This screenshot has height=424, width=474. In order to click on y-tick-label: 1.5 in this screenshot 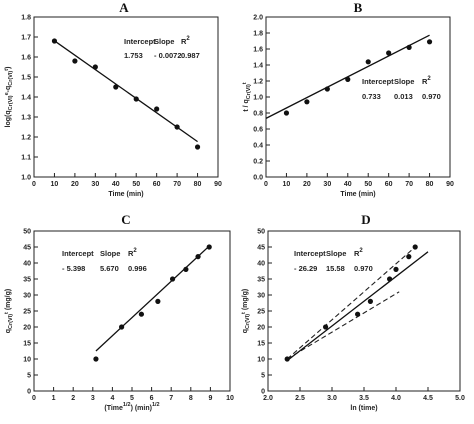, I will do `click(26, 78)`.